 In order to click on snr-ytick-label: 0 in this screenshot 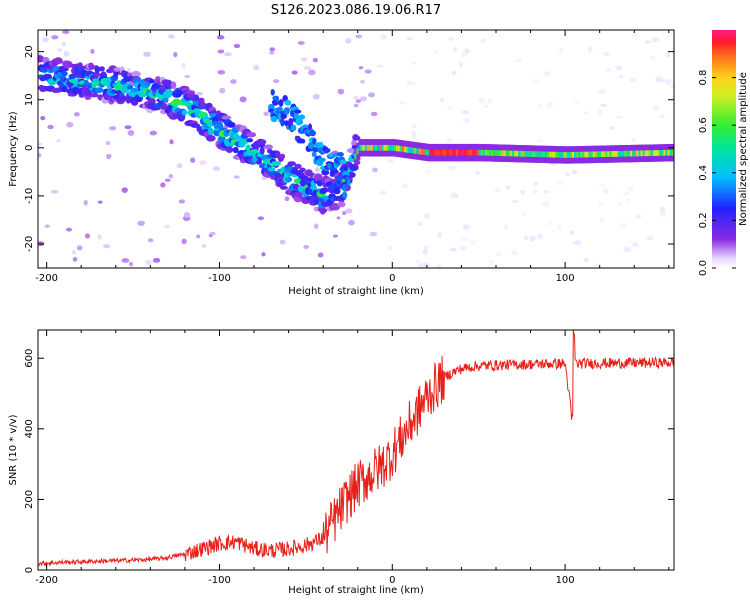, I will do `click(29, 570)`.